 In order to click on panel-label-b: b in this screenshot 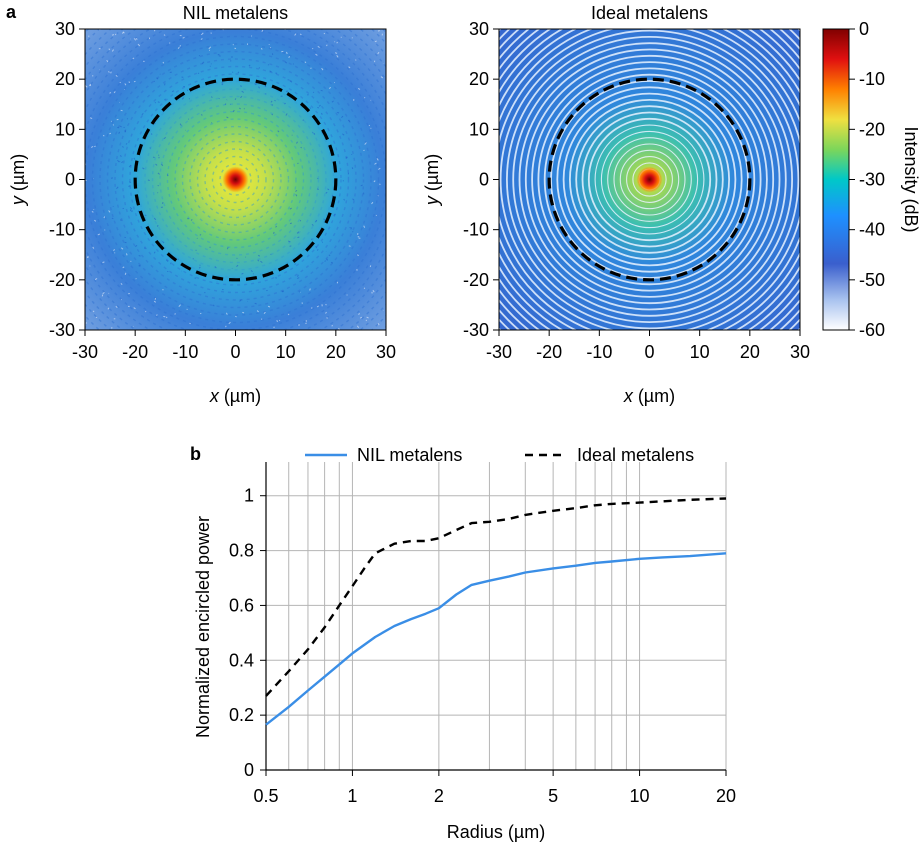, I will do `click(195, 454)`.